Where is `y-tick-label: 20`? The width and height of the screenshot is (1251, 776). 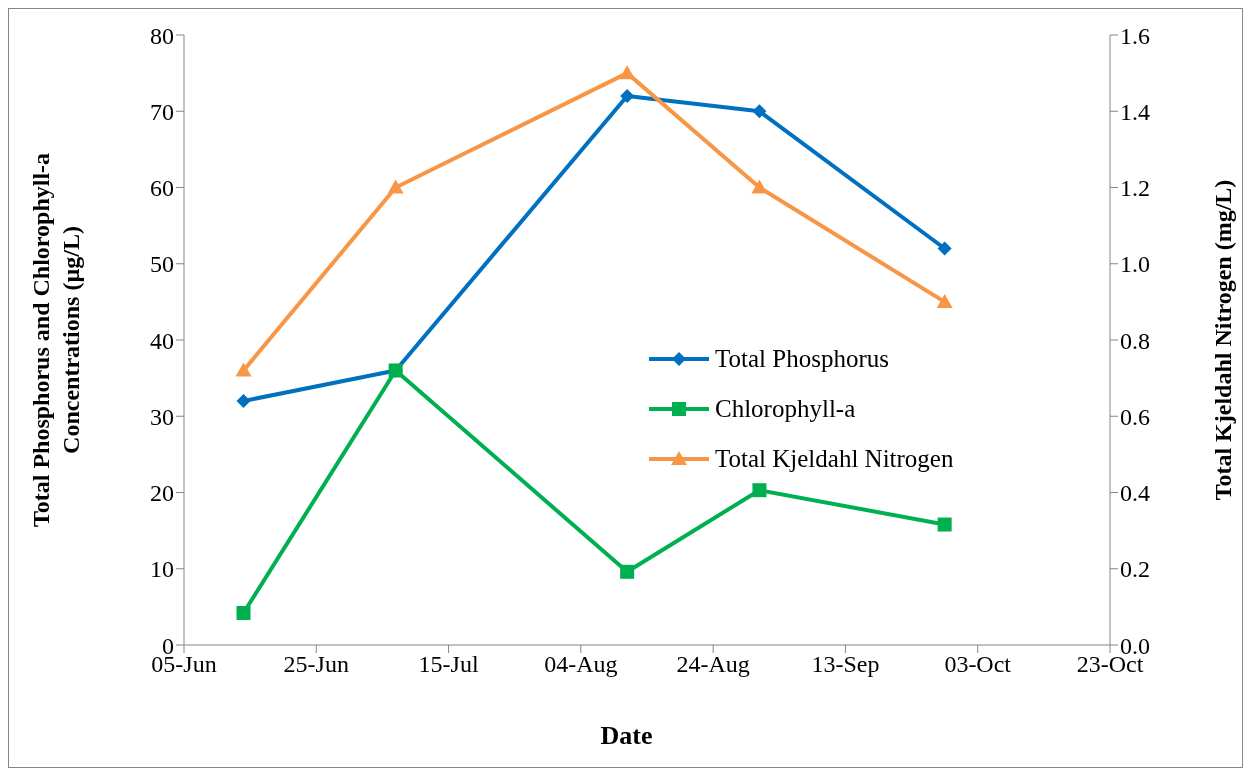 y-tick-label: 20 is located at coordinates (162, 493).